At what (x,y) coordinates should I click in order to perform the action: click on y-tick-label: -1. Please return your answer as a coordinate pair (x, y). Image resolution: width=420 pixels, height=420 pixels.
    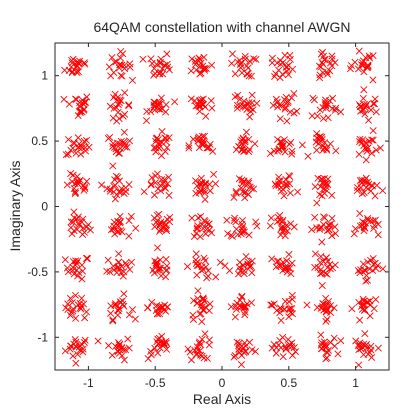
    Looking at the image, I should click on (42, 337).